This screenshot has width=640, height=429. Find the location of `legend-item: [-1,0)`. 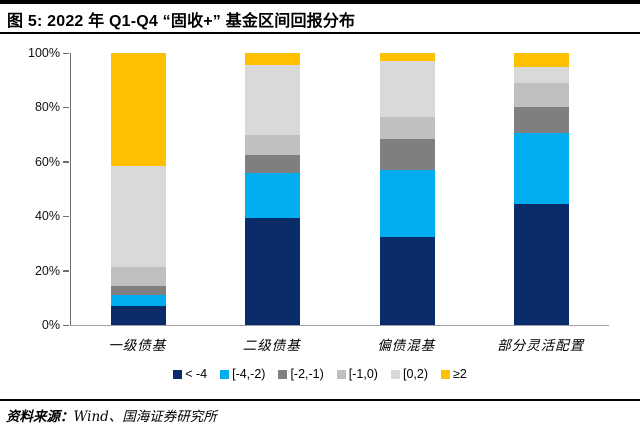

legend-item: [-1,0) is located at coordinates (357, 374).